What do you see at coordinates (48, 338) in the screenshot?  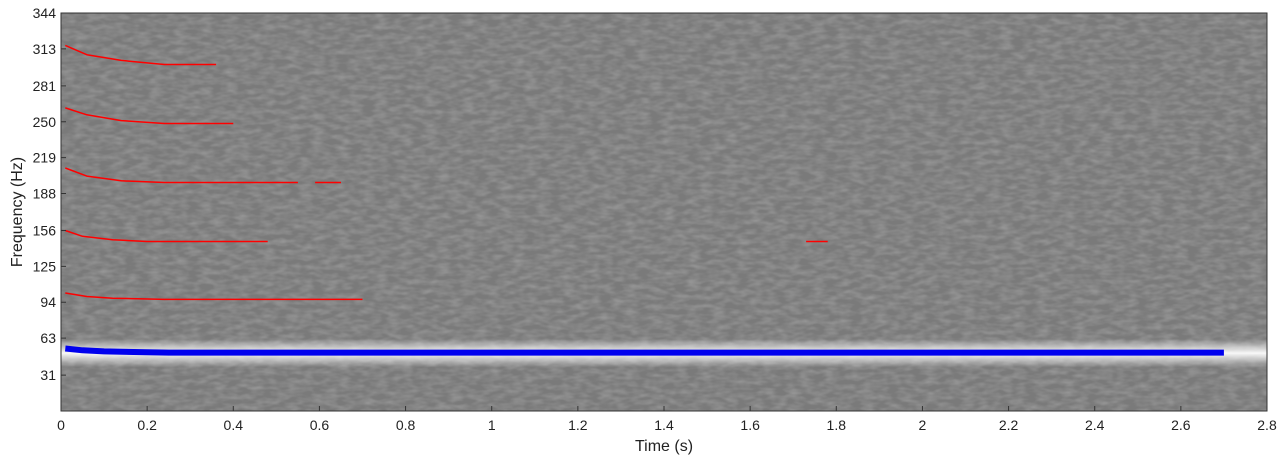 I see `y-tick-label: 63` at bounding box center [48, 338].